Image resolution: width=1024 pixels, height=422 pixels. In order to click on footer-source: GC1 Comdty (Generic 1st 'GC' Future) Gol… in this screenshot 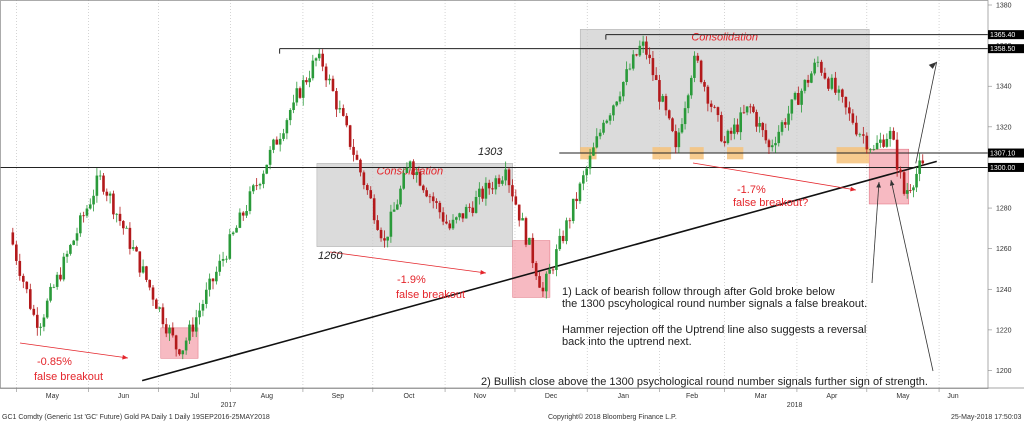, I will do `click(136, 417)`.